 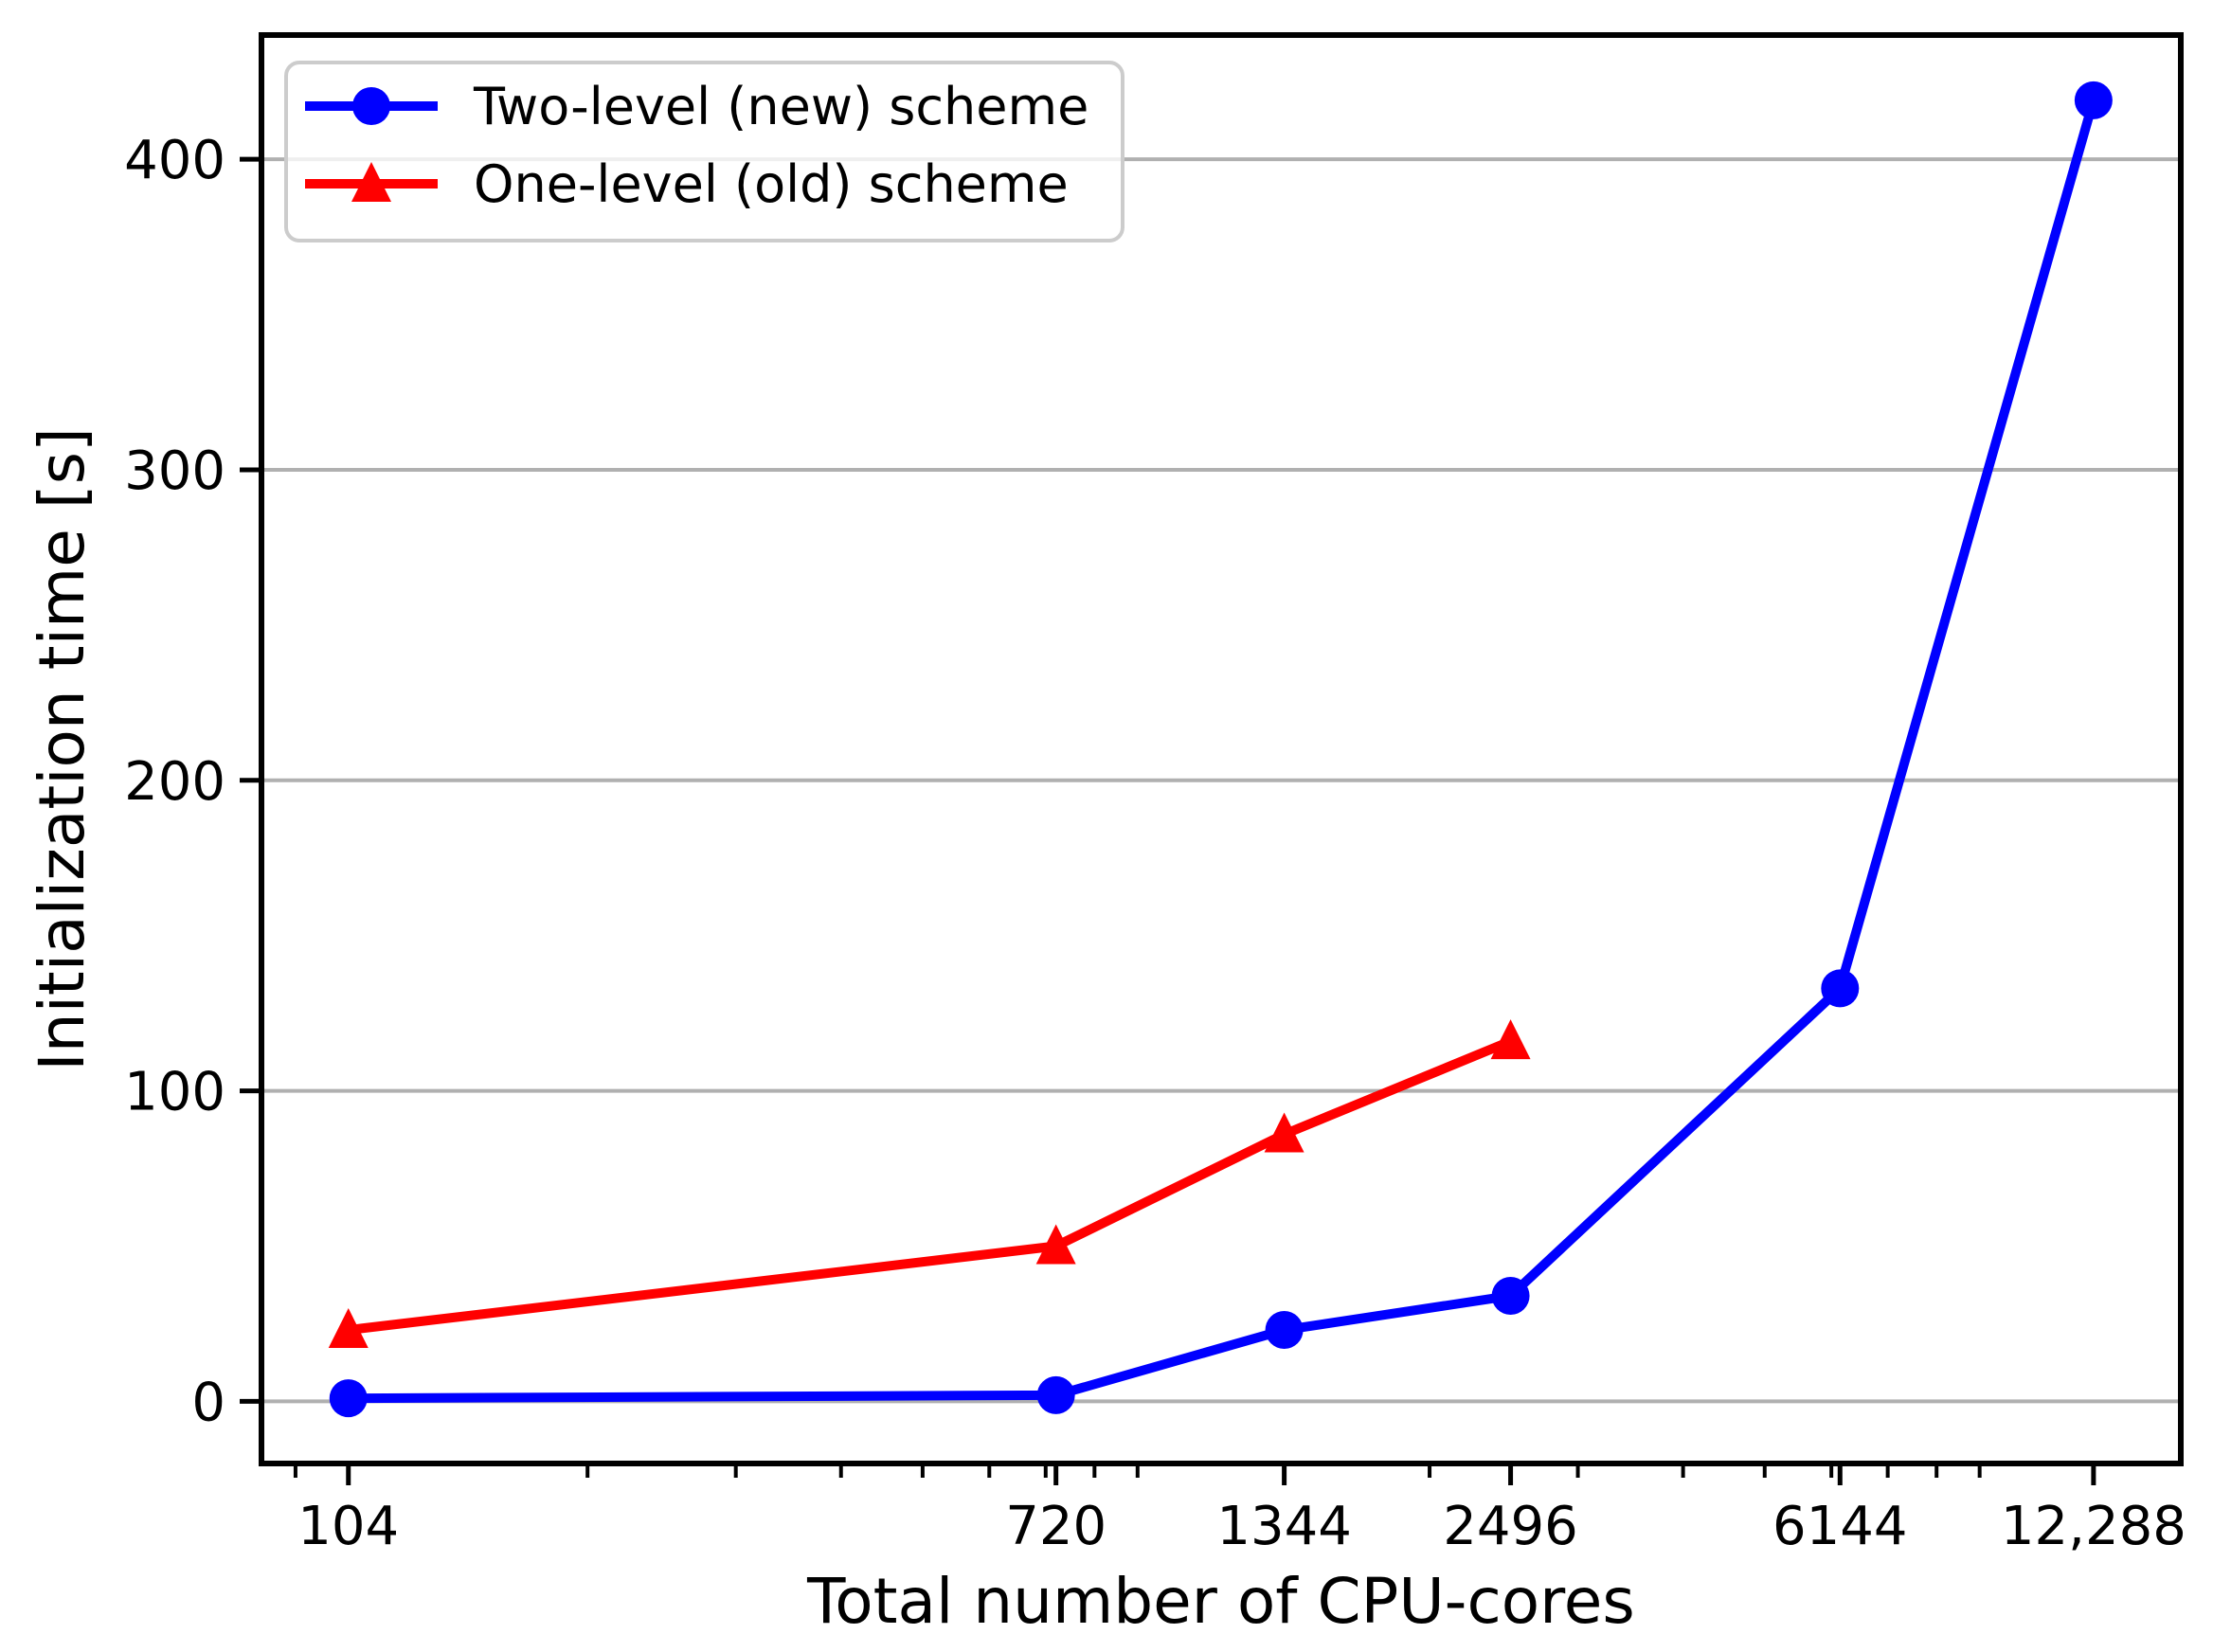 What do you see at coordinates (1840, 1526) in the screenshot?
I see `x-tick-label: 6144` at bounding box center [1840, 1526].